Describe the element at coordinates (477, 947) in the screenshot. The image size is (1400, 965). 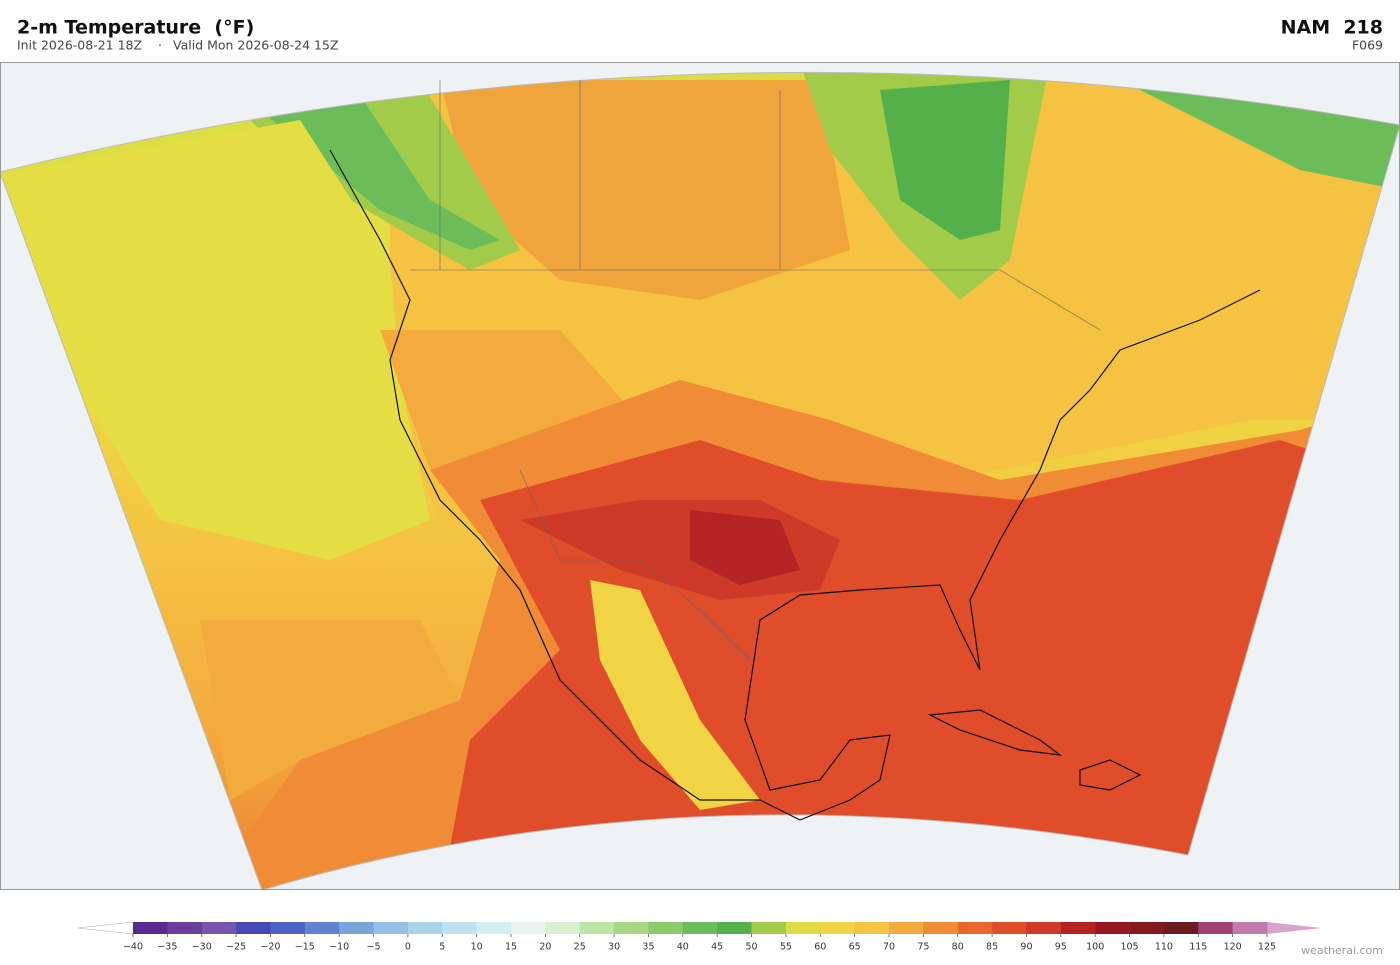
I see `colorbar-tick-label: 10` at that location.